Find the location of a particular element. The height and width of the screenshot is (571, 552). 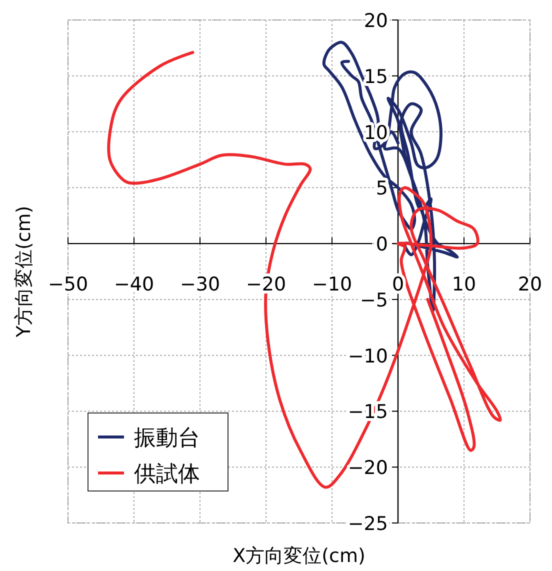

y-tick-label: 5 is located at coordinates (382, 189).